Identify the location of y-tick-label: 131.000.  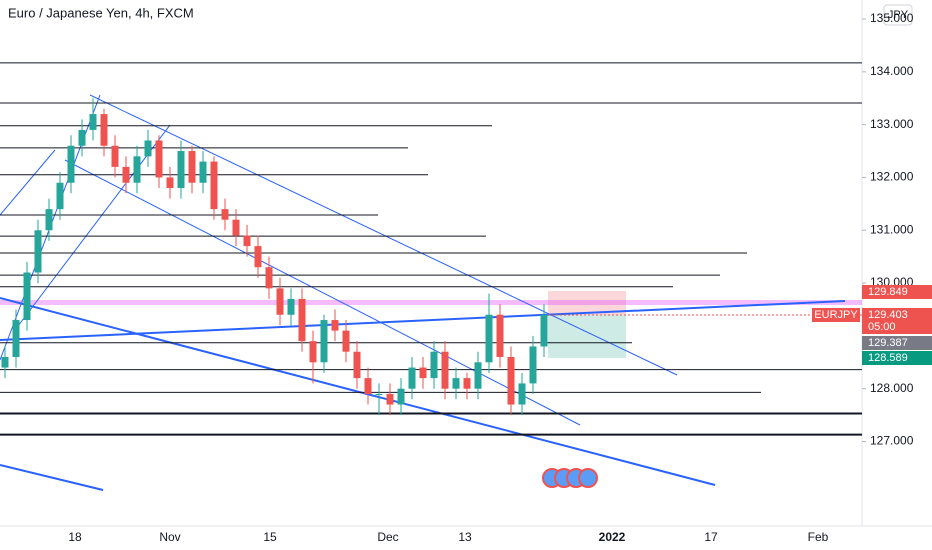
(892, 229).